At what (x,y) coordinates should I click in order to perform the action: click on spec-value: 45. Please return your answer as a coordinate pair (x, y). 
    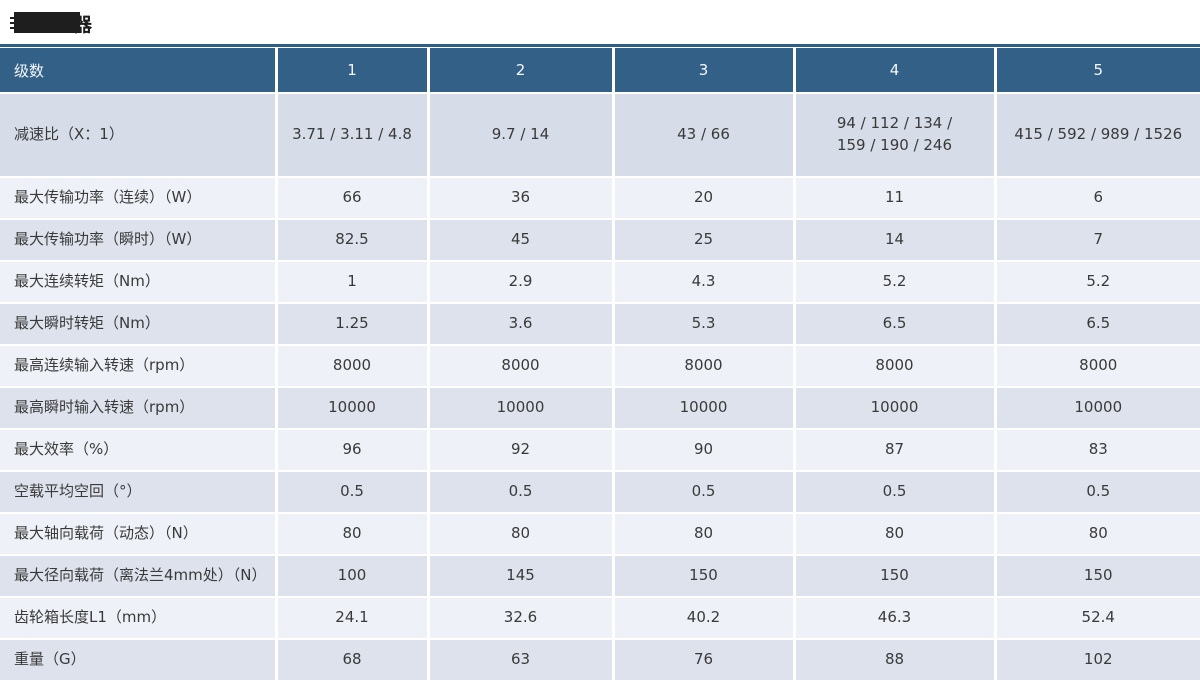
    Looking at the image, I should click on (519, 239).